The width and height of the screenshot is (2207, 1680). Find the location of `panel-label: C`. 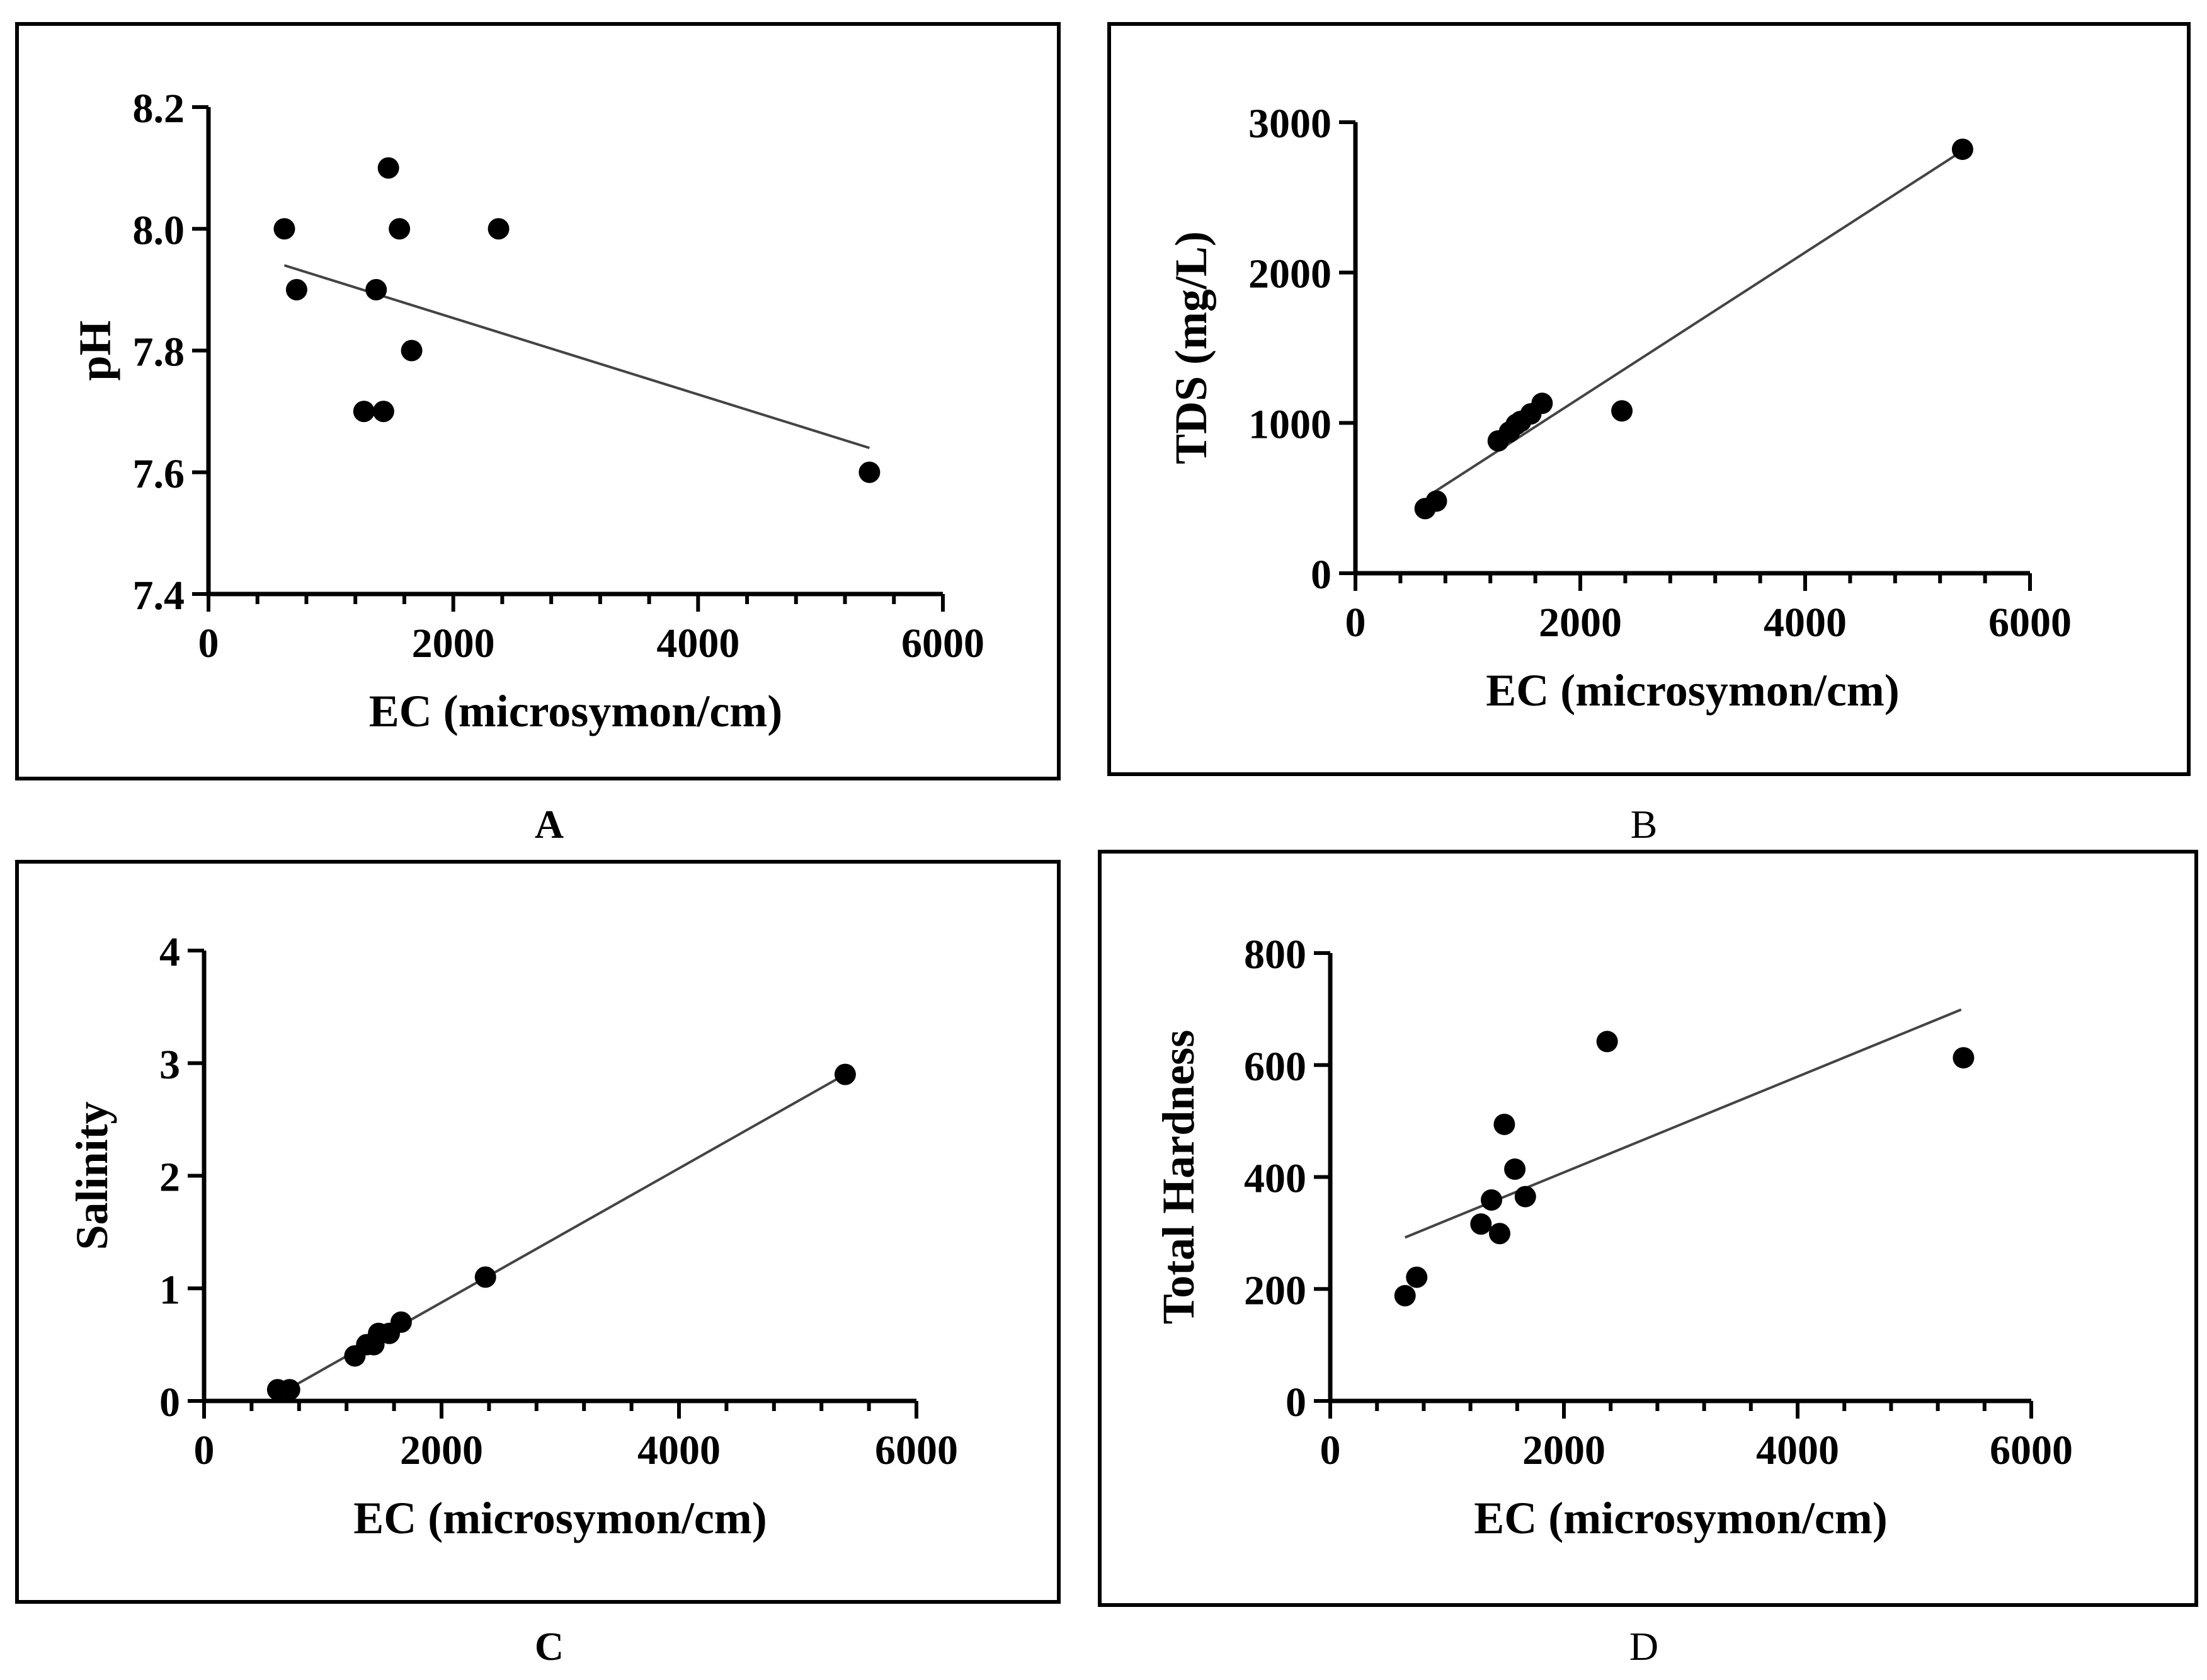

panel-label: C is located at coordinates (550, 1646).